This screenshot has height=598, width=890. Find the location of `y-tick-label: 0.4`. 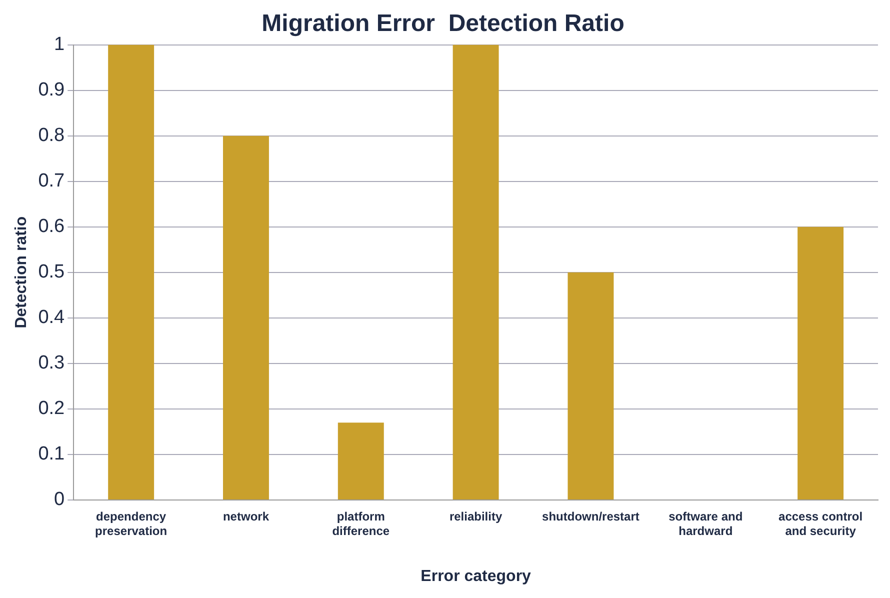

y-tick-label: 0.4 is located at coordinates (52, 317).